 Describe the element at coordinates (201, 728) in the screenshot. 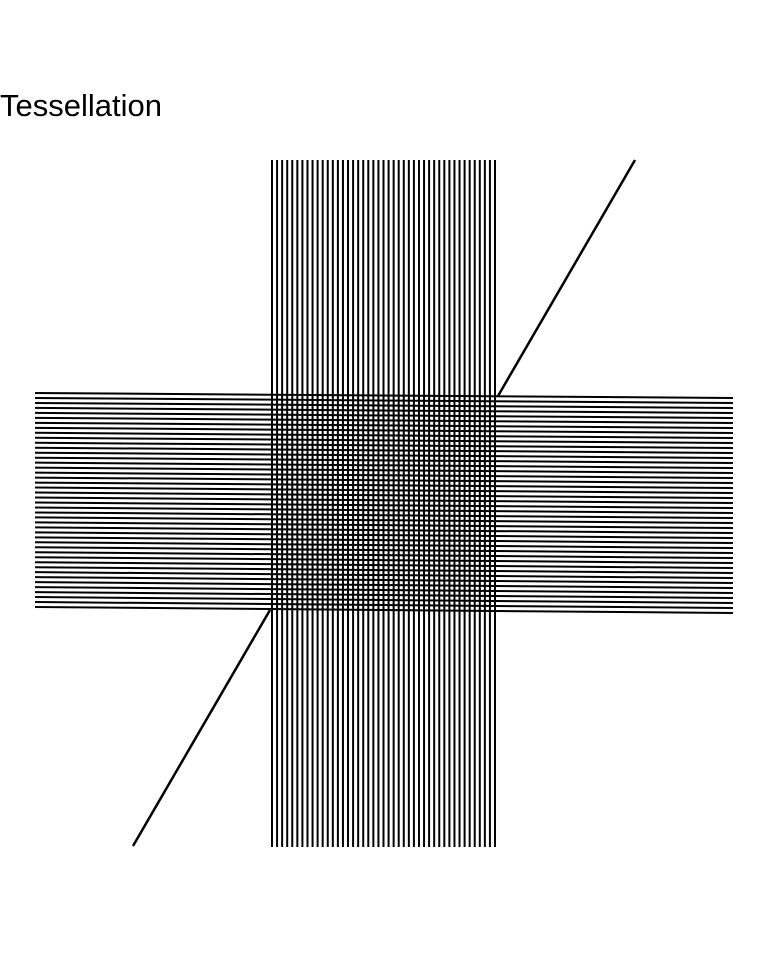

I see `diagonal-line-lower` at that location.